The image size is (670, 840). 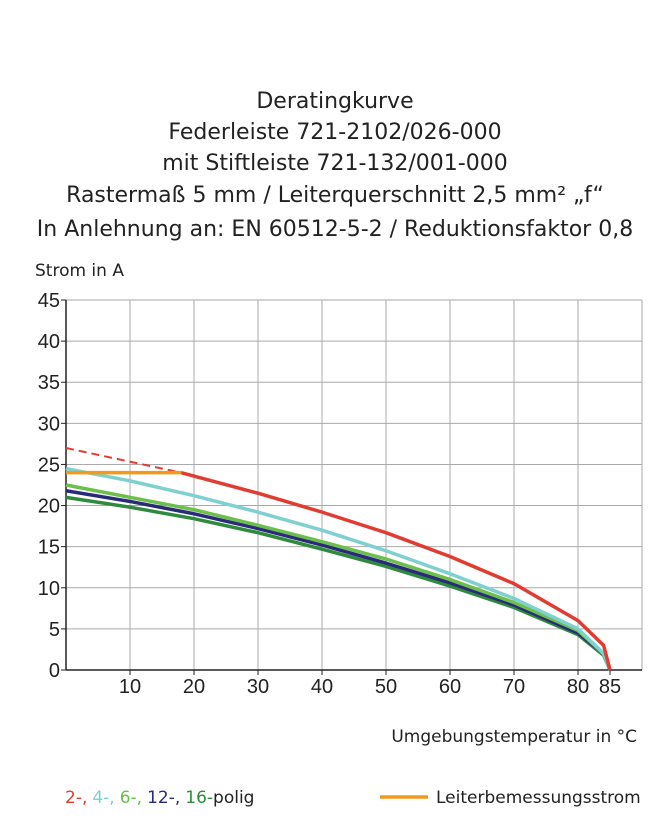 I want to click on x-tick-label: 40, so click(x=322, y=687).